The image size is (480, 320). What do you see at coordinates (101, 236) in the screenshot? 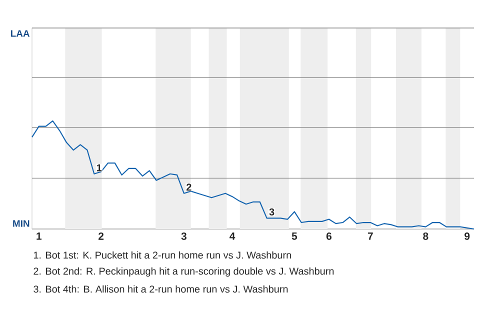
I see `x-tick-label: 2` at bounding box center [101, 236].